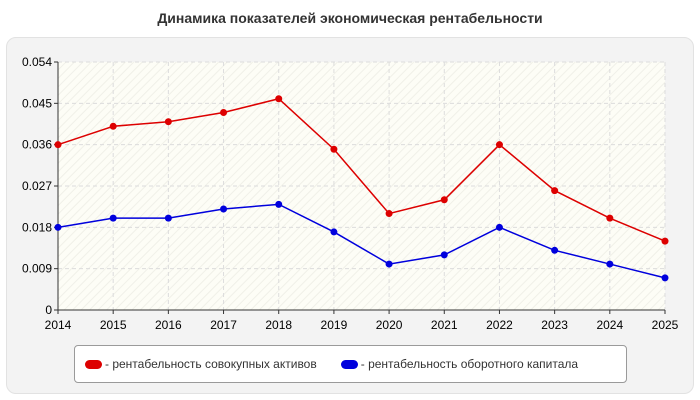 This screenshot has width=700, height=400. What do you see at coordinates (665, 325) in the screenshot?
I see `x-tick-label: 2025` at bounding box center [665, 325].